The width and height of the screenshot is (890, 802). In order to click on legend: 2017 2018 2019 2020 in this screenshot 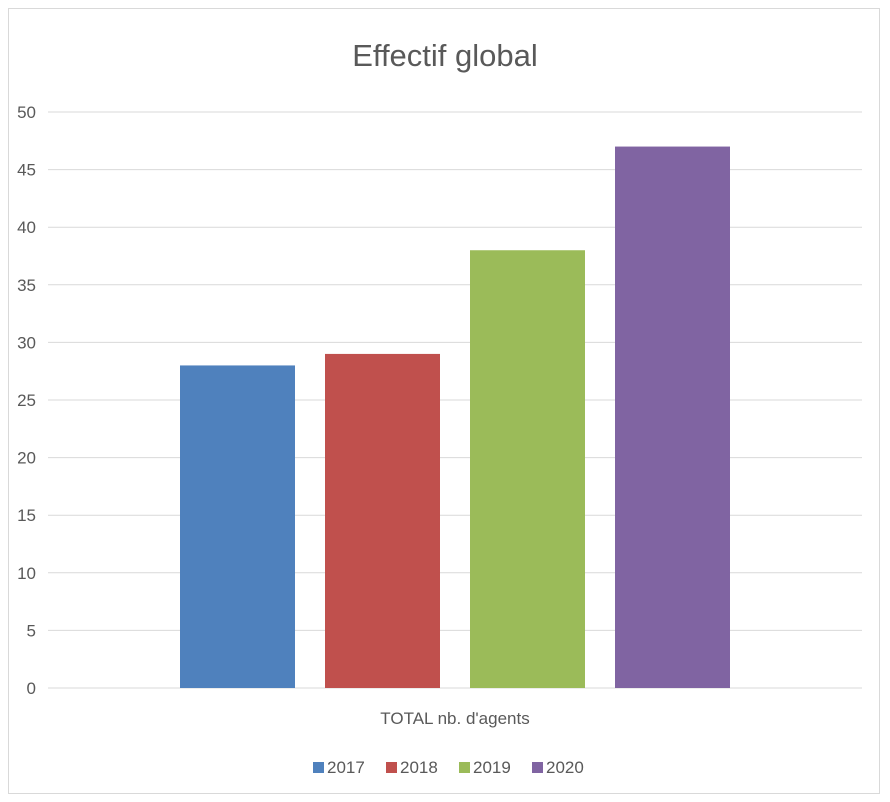, I will do `click(448, 767)`.